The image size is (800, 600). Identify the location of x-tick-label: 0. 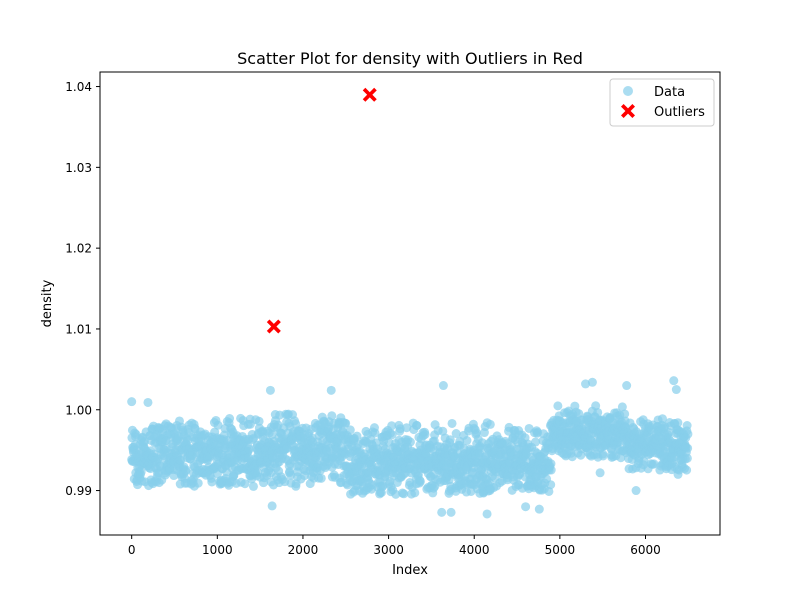
(132, 550).